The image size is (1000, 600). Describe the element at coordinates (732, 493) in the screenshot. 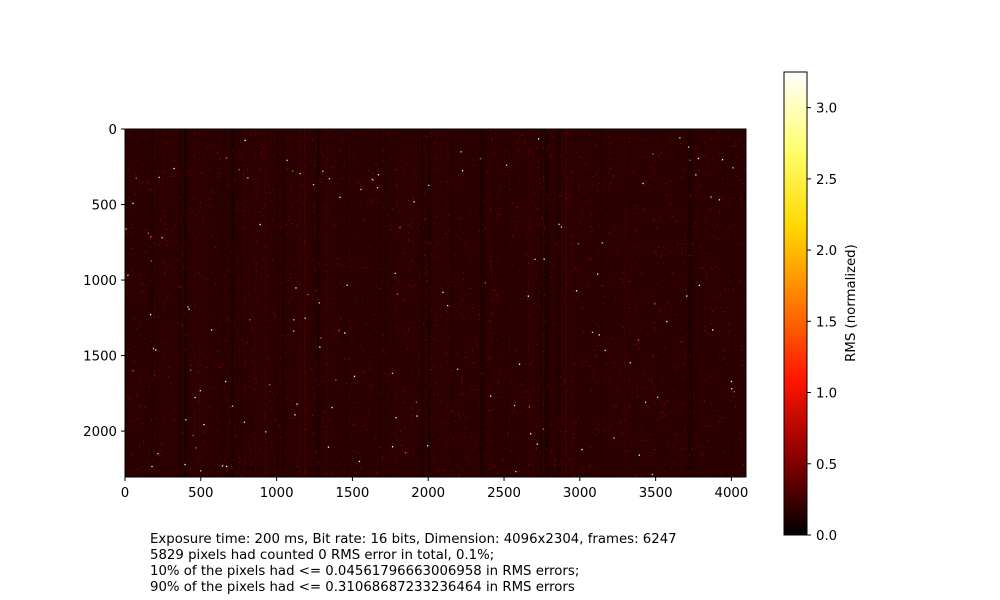

I see `x-tick-label: 4000` at that location.